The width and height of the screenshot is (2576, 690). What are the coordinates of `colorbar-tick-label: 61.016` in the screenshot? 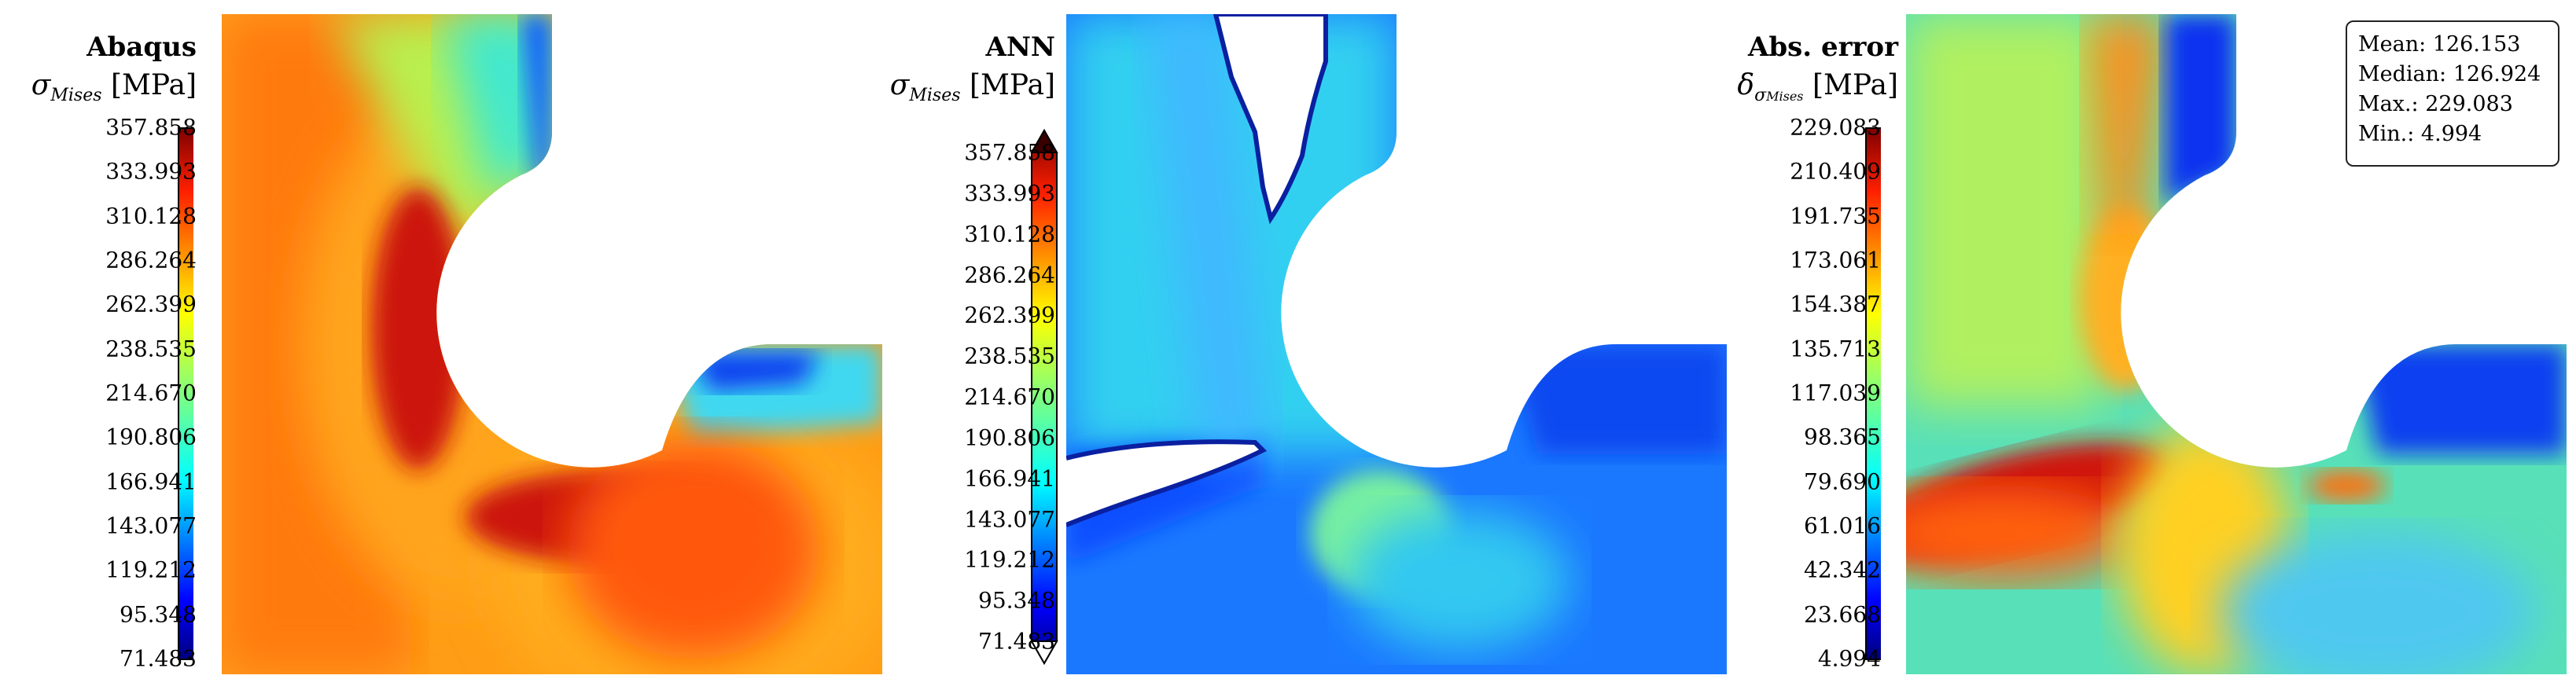 It's located at (1842, 525).